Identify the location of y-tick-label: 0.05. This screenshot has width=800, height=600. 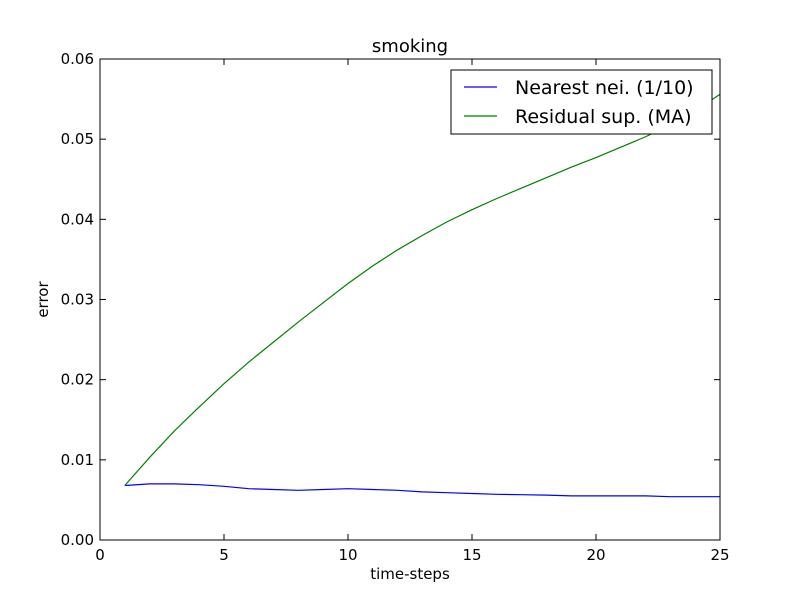
(77, 139).